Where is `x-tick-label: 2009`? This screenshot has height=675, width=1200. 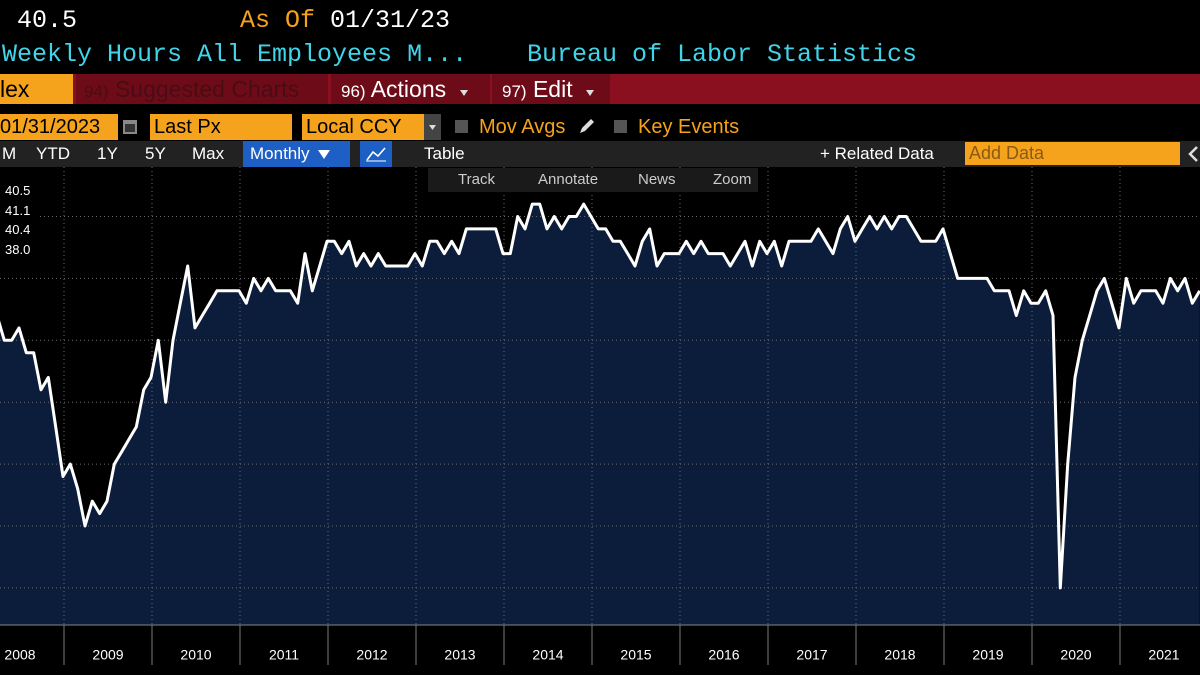 x-tick-label: 2009 is located at coordinates (107, 655).